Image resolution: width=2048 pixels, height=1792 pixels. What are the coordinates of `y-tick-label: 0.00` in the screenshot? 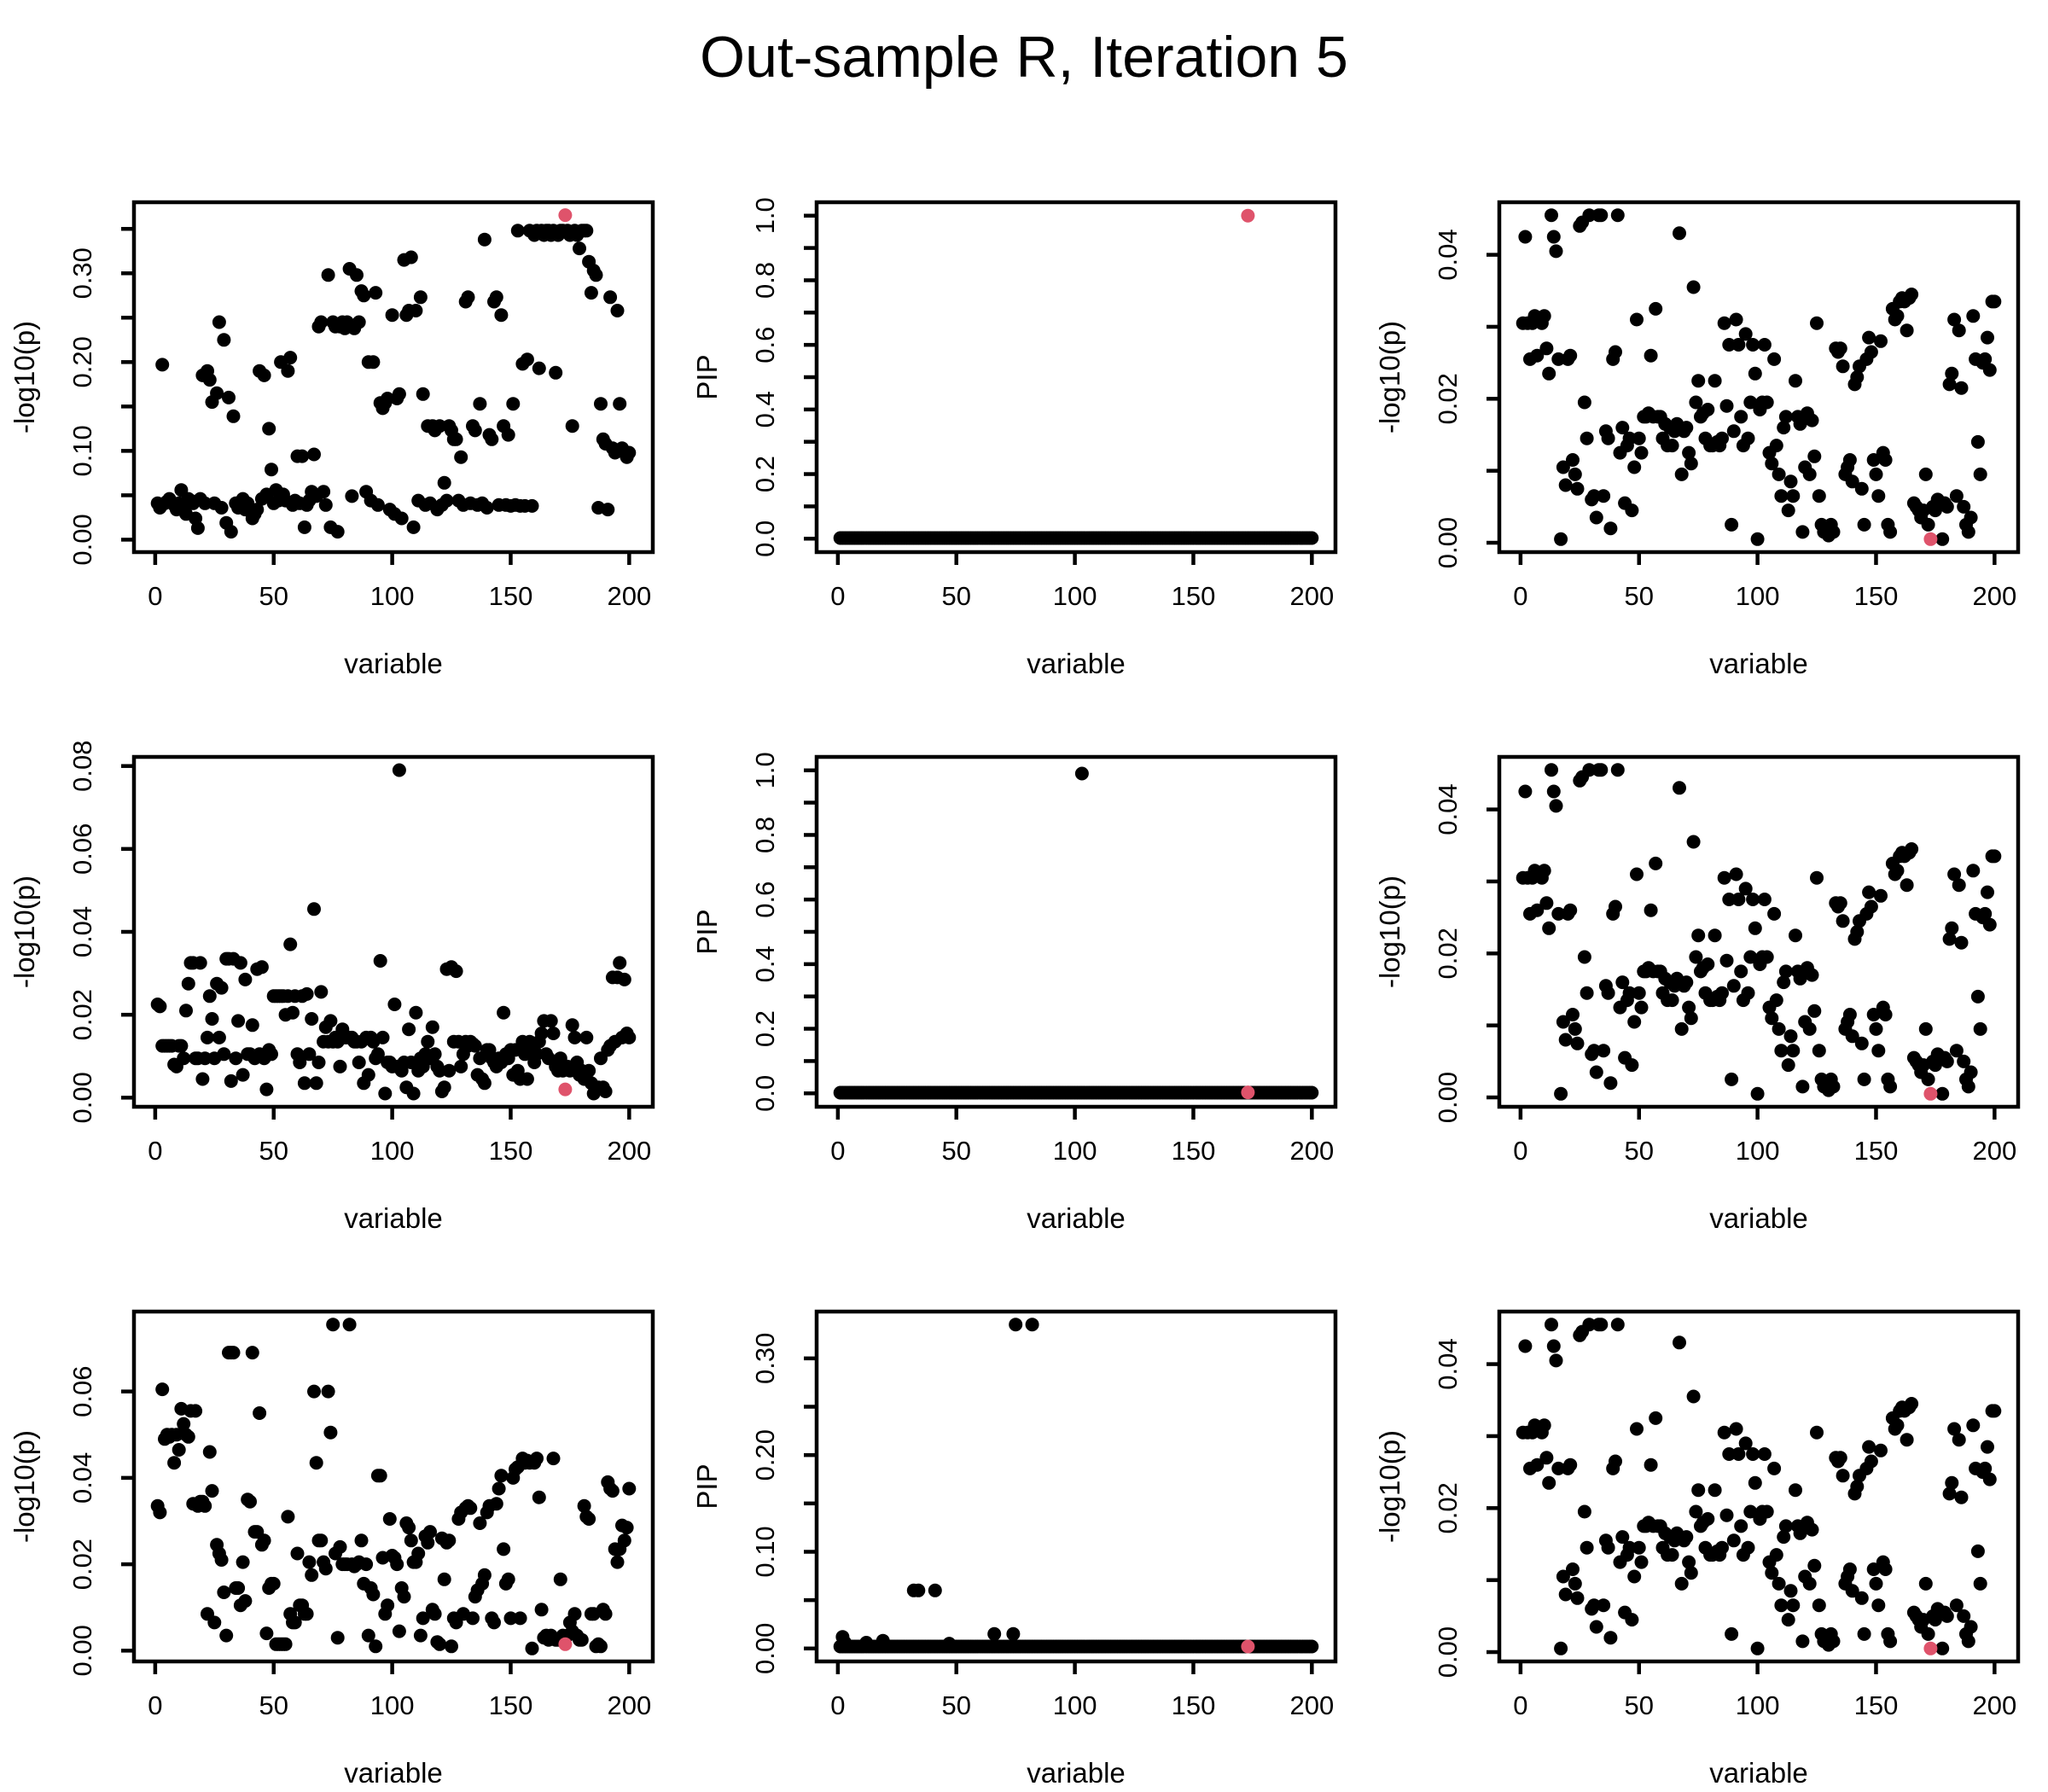 It's located at (82, 1097).